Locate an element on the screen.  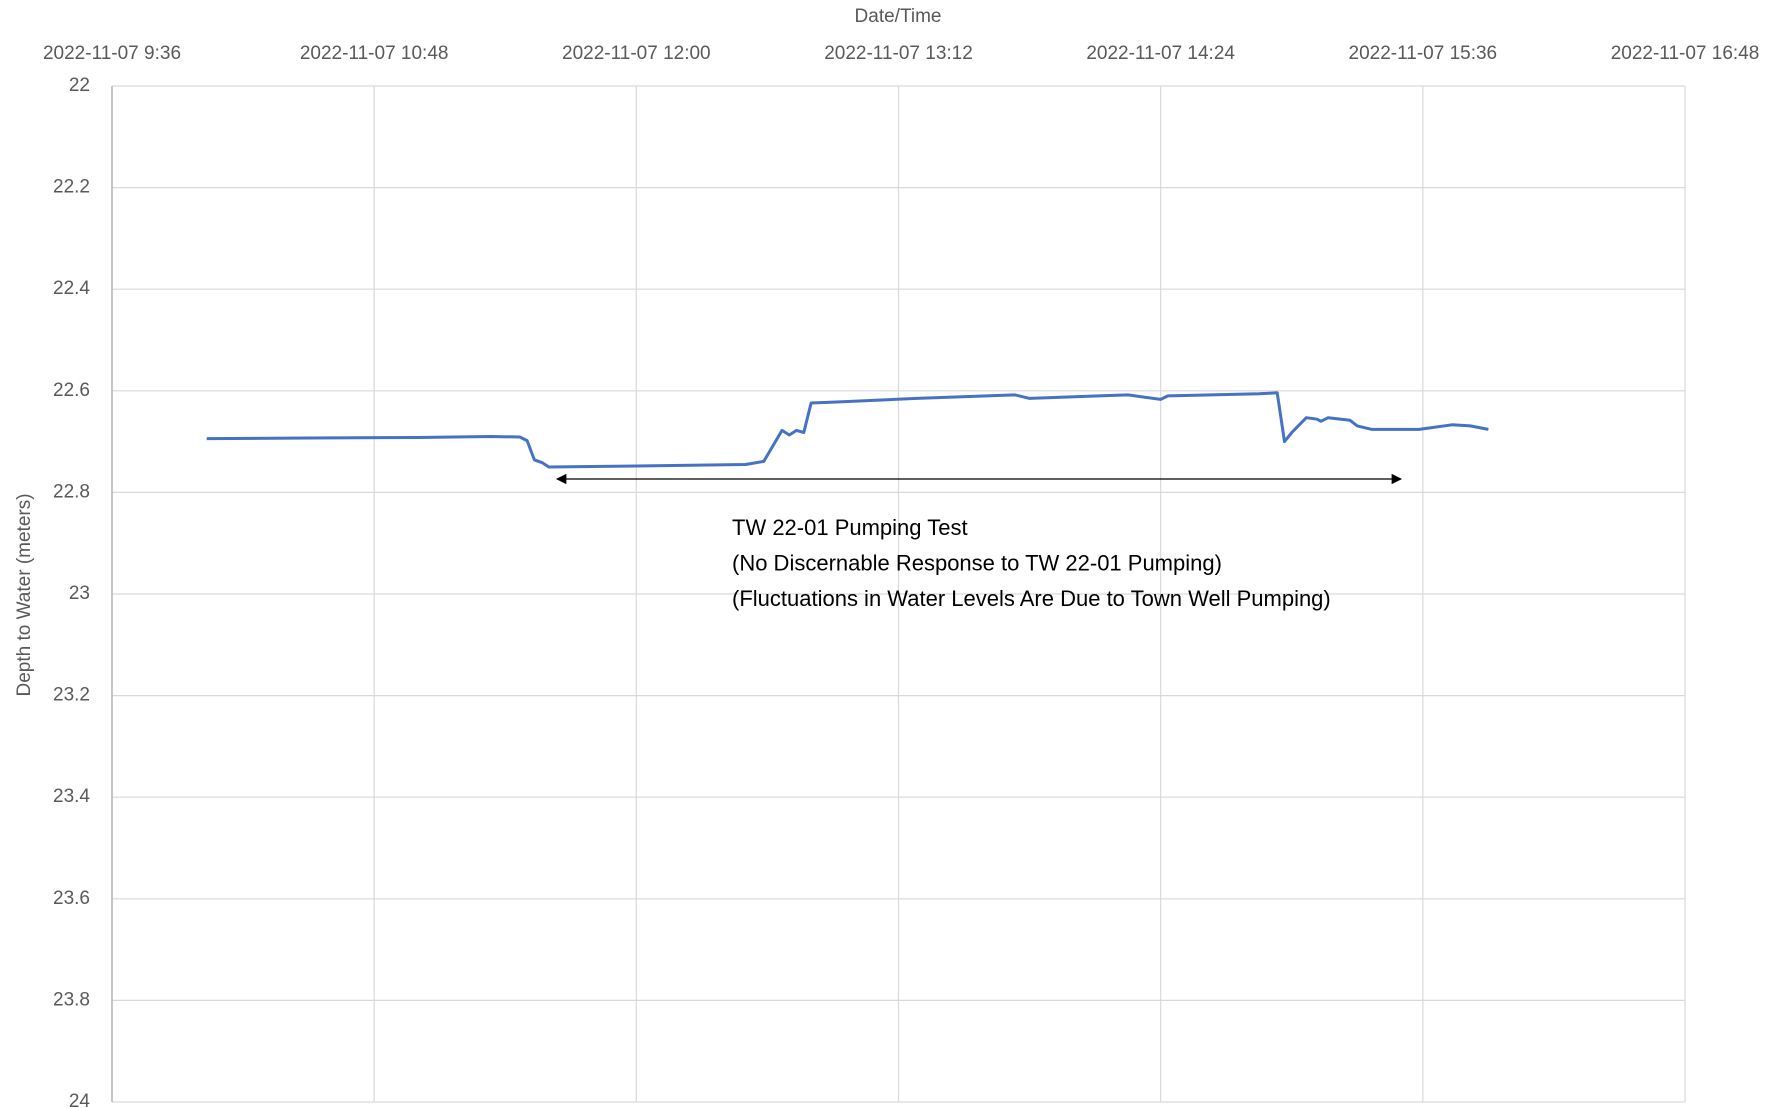
y-tick-label: 23 is located at coordinates (79, 593).